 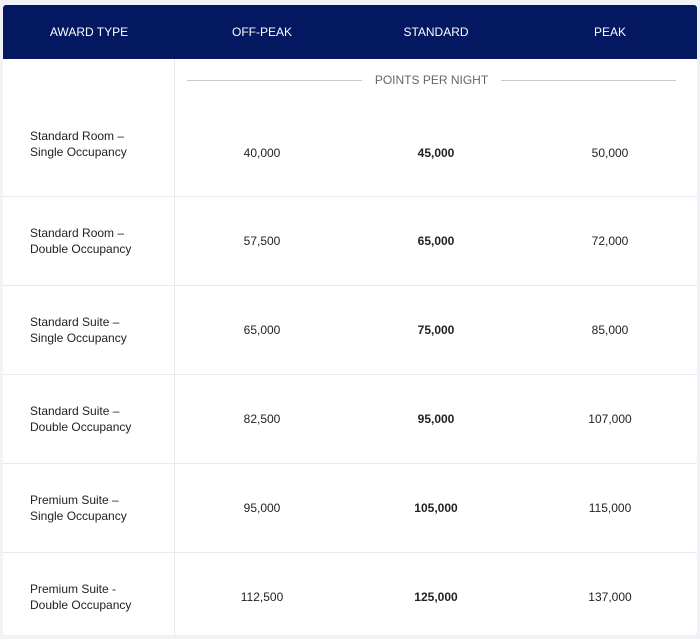 I want to click on peak-cell-text: 72,000, so click(x=610, y=241).